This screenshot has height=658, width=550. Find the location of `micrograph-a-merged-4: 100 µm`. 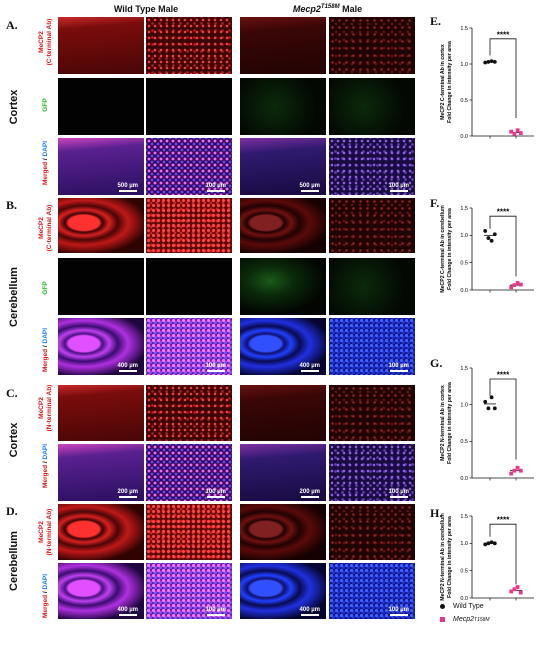

micrograph-a-merged-4: 100 µm is located at coordinates (372, 166).